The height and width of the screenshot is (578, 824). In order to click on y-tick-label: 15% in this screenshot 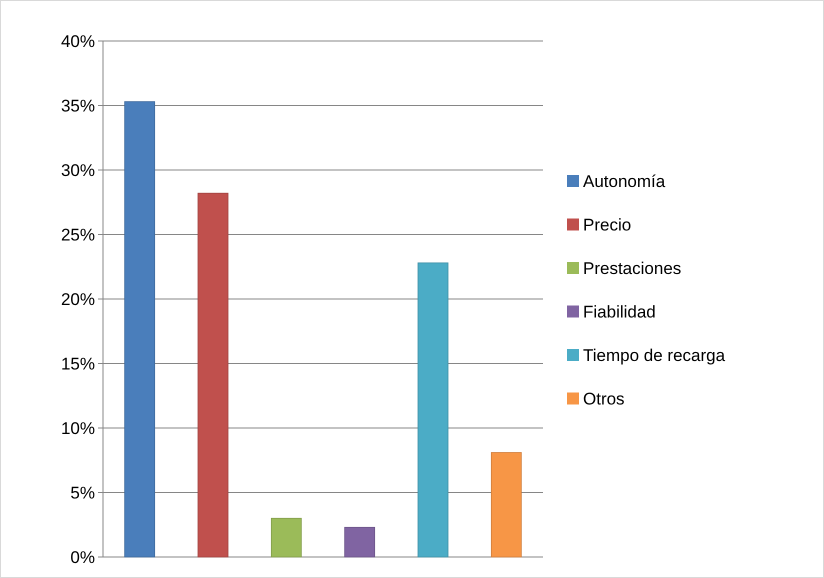, I will do `click(77, 364)`.